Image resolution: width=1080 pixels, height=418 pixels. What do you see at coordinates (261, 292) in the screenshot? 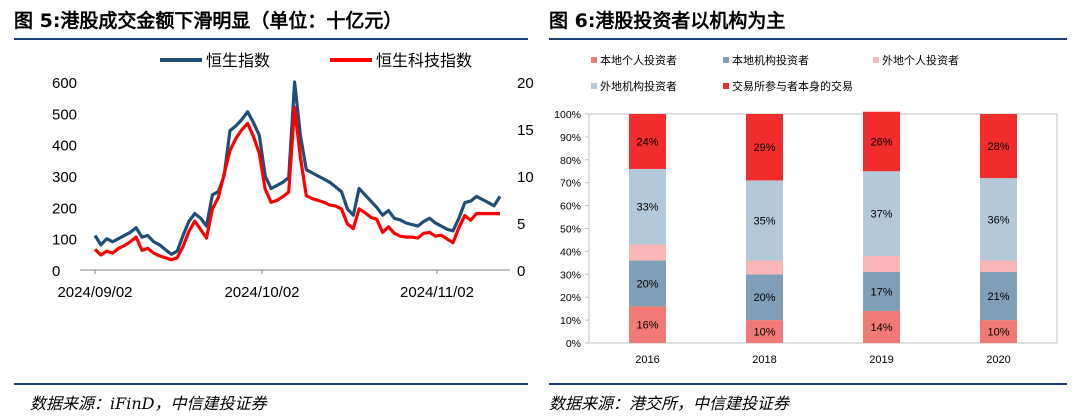
I see `x-tick-label: 2024/10/02` at bounding box center [261, 292].